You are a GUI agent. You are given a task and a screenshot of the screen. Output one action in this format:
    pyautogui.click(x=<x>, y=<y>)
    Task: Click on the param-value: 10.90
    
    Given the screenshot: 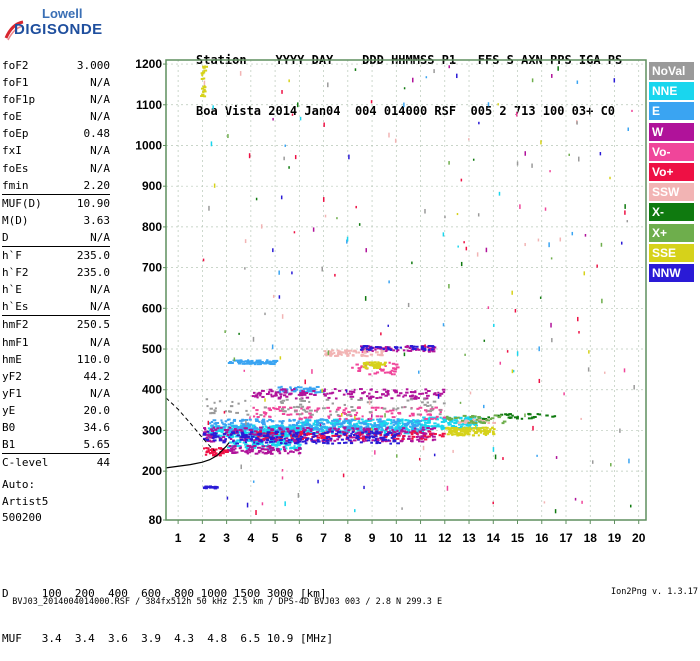 What is the action you would take?
    pyautogui.click(x=93, y=203)
    